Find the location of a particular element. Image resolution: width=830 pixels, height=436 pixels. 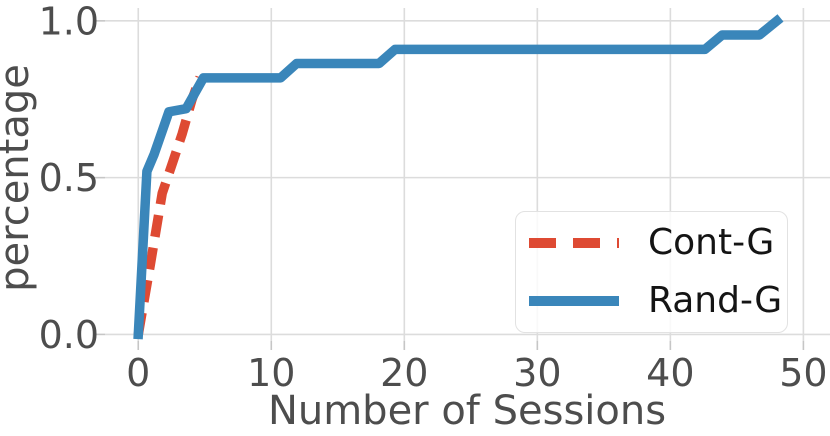

x-tick-label: 50 is located at coordinates (803, 373).